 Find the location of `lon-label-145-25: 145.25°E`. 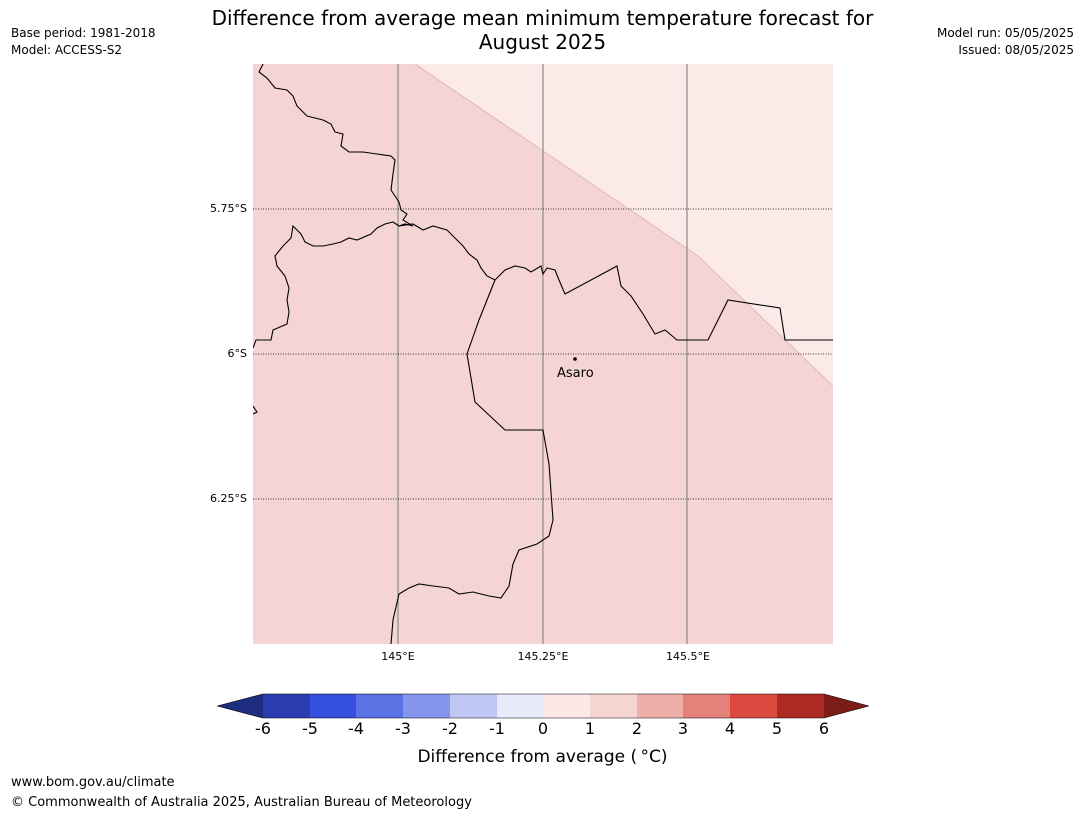

lon-label-145-25: 145.25°E is located at coordinates (543, 656).